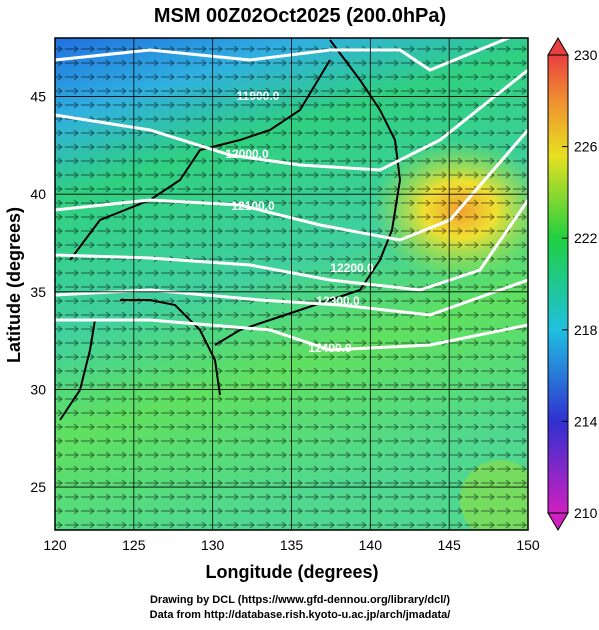  Describe the element at coordinates (38, 292) in the screenshot. I see `y-tick-label: 35` at that location.